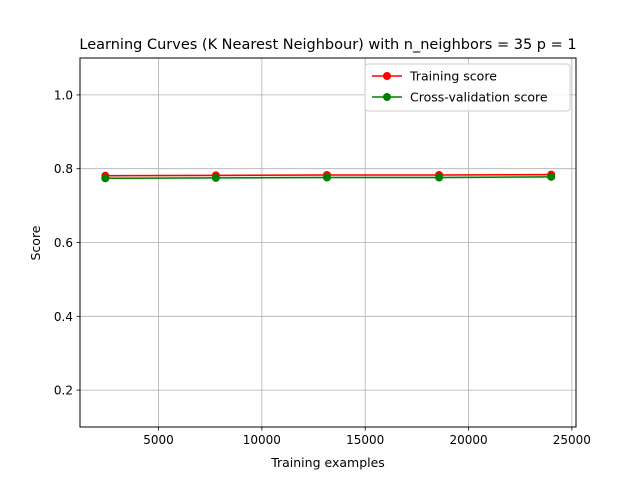  Describe the element at coordinates (387, 97) in the screenshot. I see `legend-marker-cross-validation` at that location.